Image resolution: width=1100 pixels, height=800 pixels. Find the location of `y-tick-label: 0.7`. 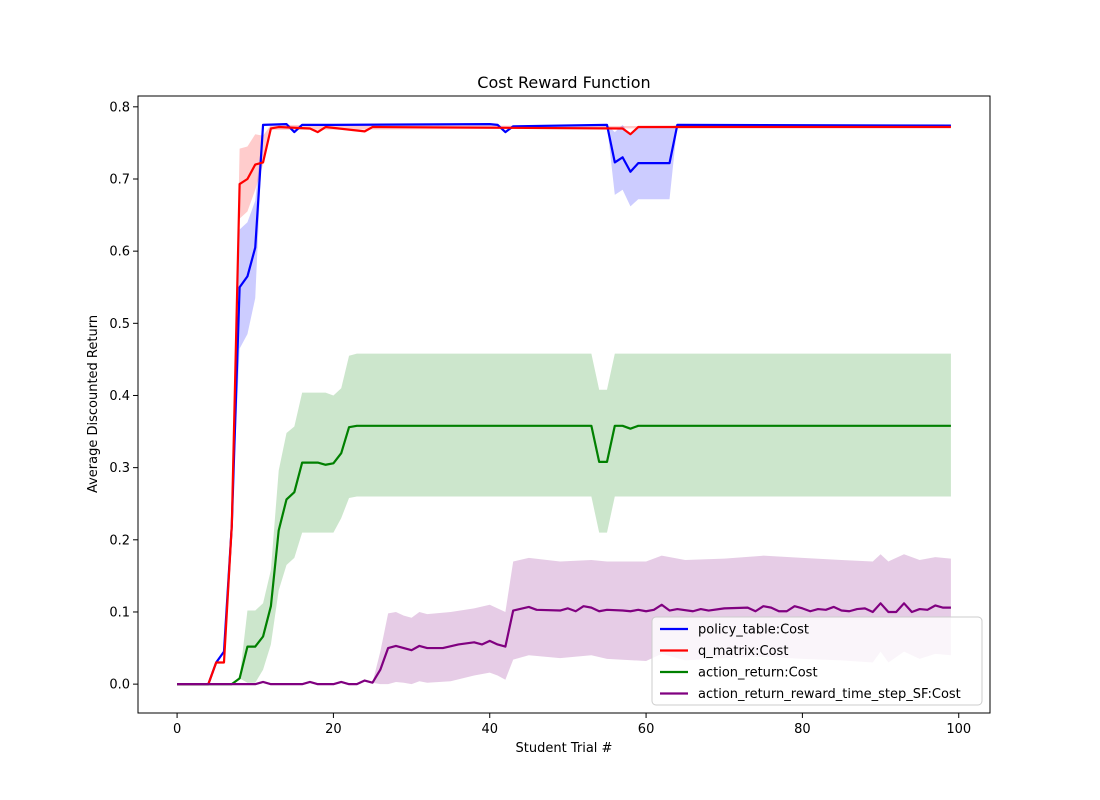

y-tick-label: 0.7 is located at coordinates (119, 179).